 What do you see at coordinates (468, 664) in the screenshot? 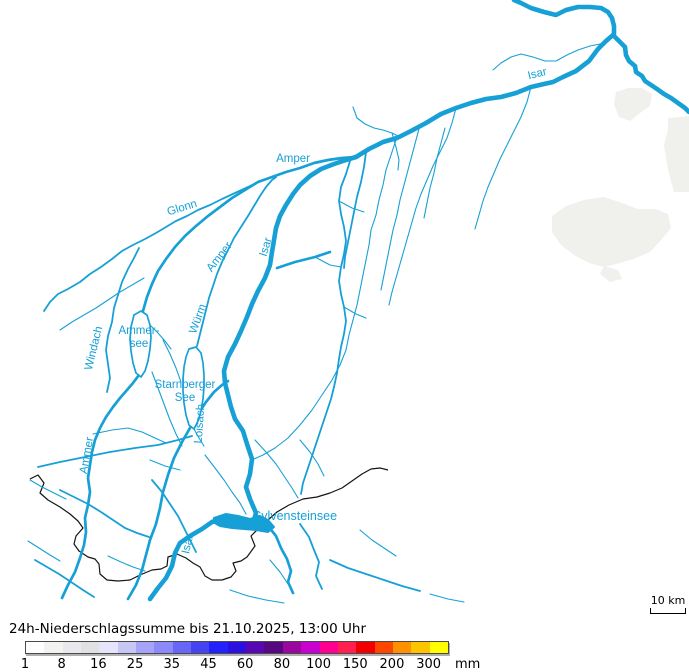
I see `legend-unit: mm` at bounding box center [468, 664].